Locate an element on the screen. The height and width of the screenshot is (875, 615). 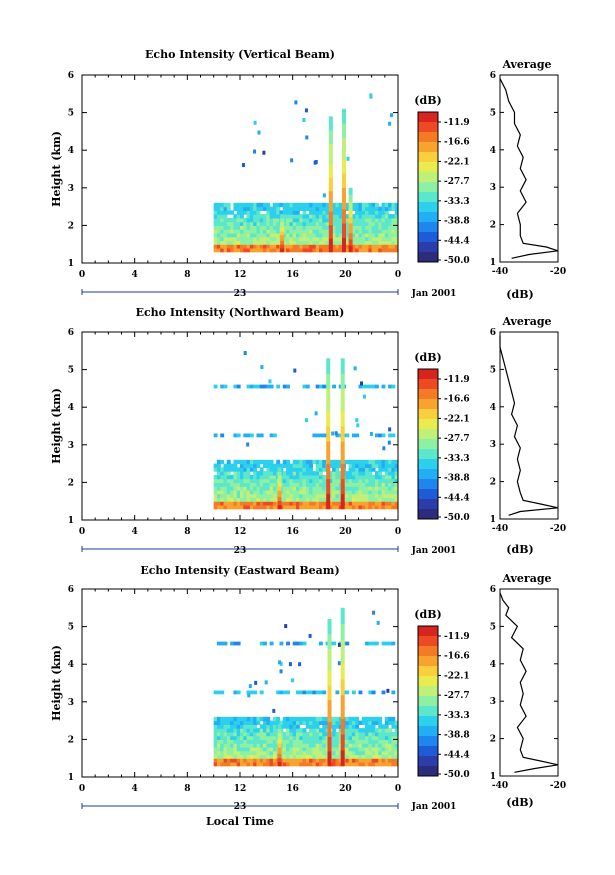
avg-y-tick-label: 3 is located at coordinates (493, 188).